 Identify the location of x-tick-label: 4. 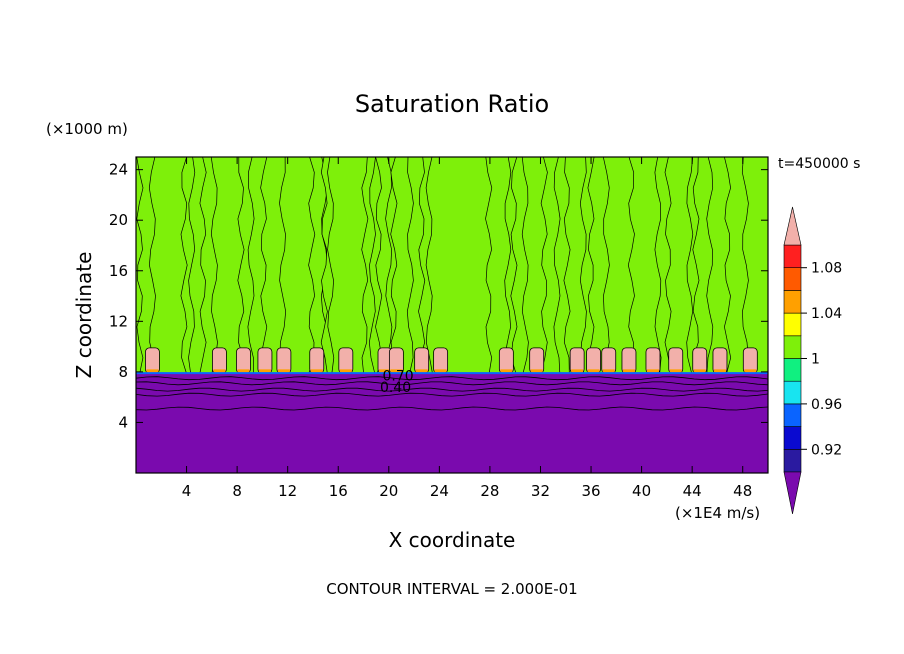
(187, 491).